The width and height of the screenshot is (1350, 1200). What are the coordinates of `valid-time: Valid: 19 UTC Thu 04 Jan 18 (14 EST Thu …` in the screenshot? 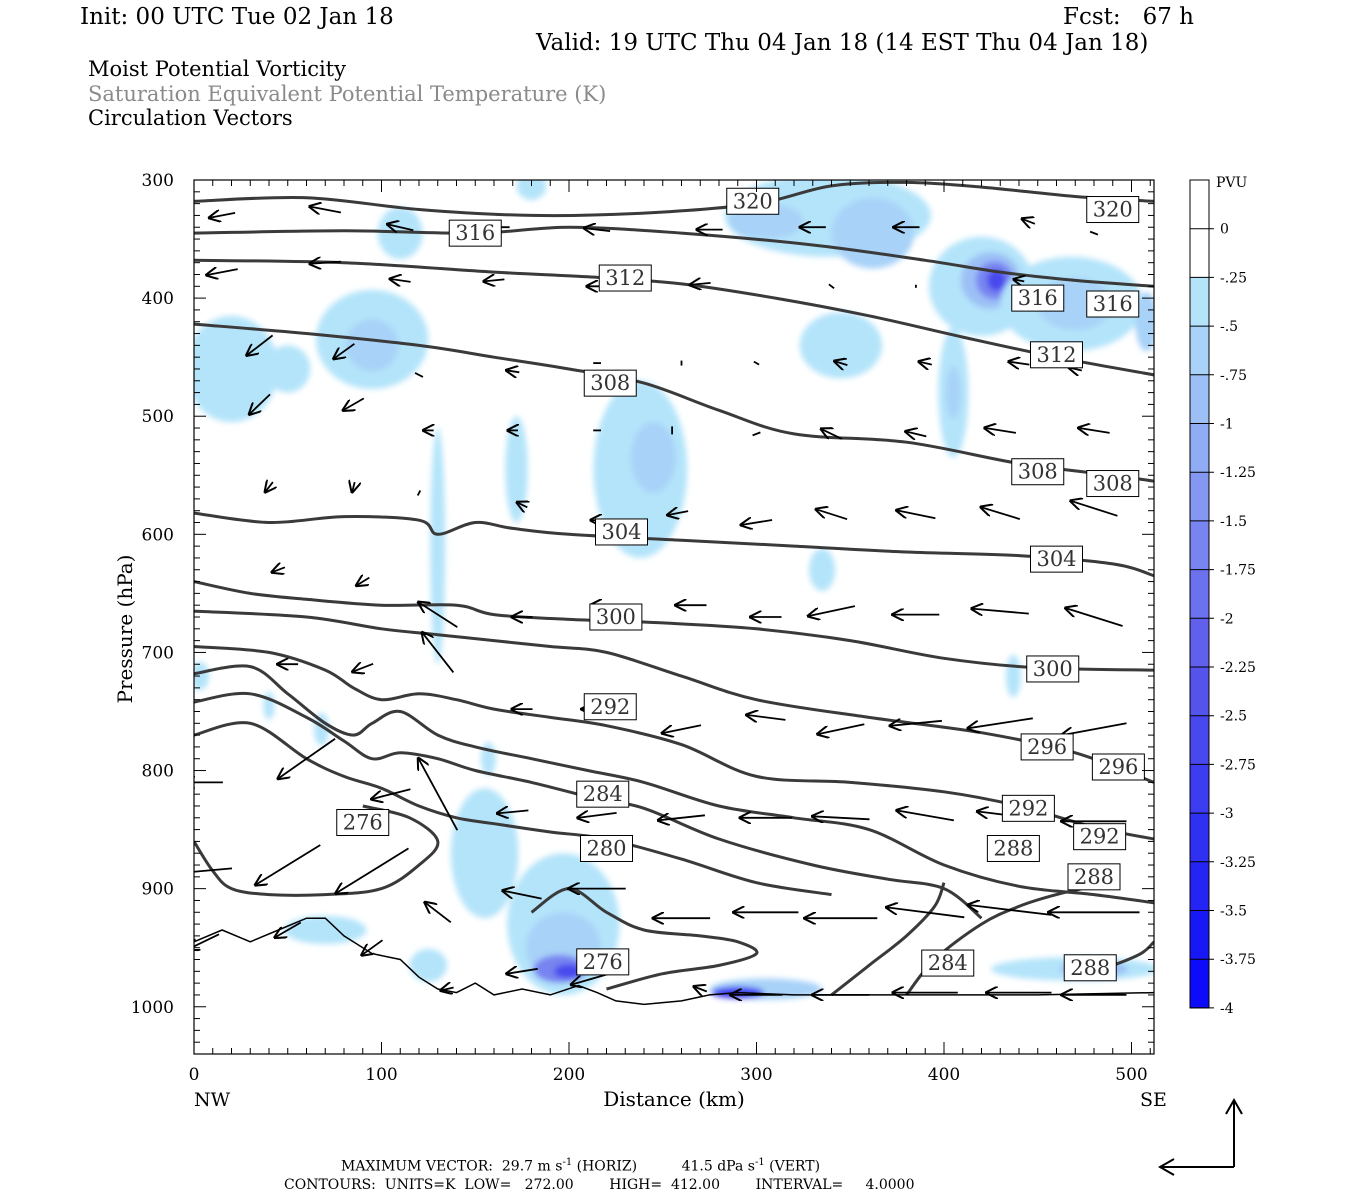 It's located at (842, 43).